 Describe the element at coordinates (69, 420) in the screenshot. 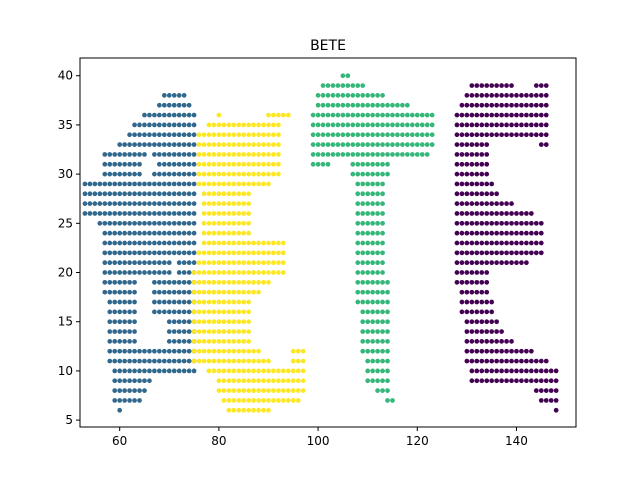

I see `y-tick-label: 5` at that location.